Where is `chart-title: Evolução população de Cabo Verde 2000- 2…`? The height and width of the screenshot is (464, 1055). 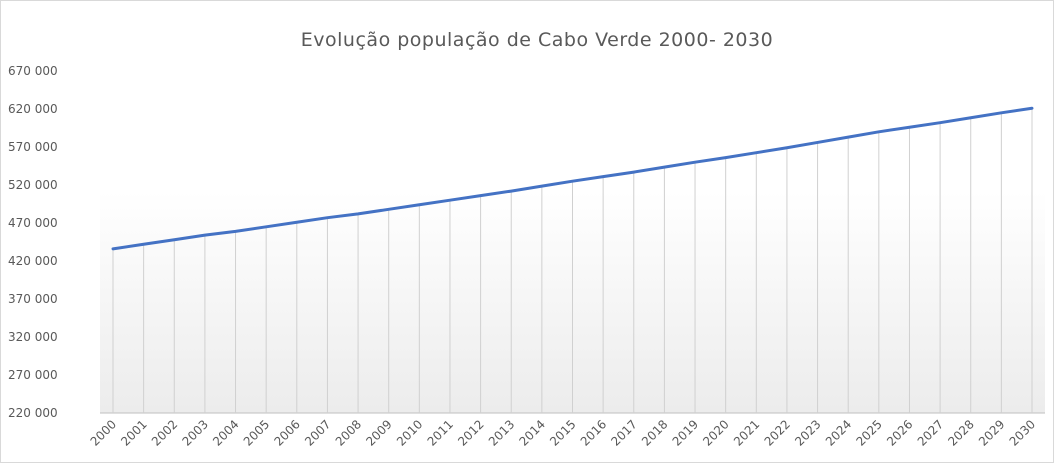
chart-title: Evolução população de Cabo Verde 2000- 2… is located at coordinates (537, 40).